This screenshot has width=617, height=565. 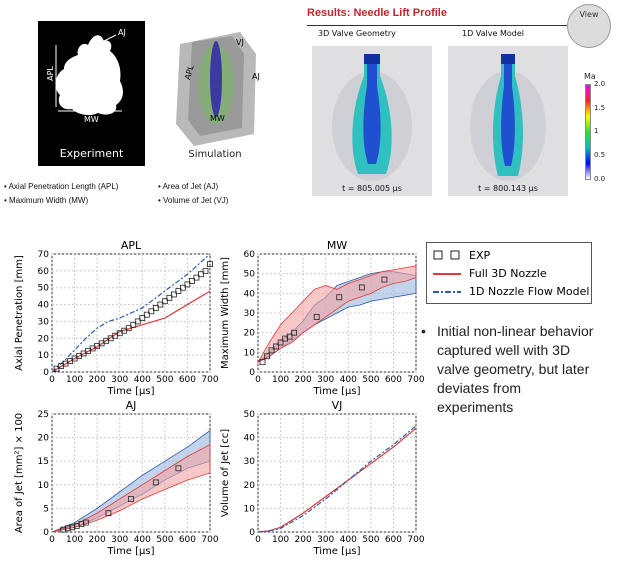 What do you see at coordinates (225, 473) in the screenshot?
I see `y-axis-label: Volume of Jet [cc]` at bounding box center [225, 473].